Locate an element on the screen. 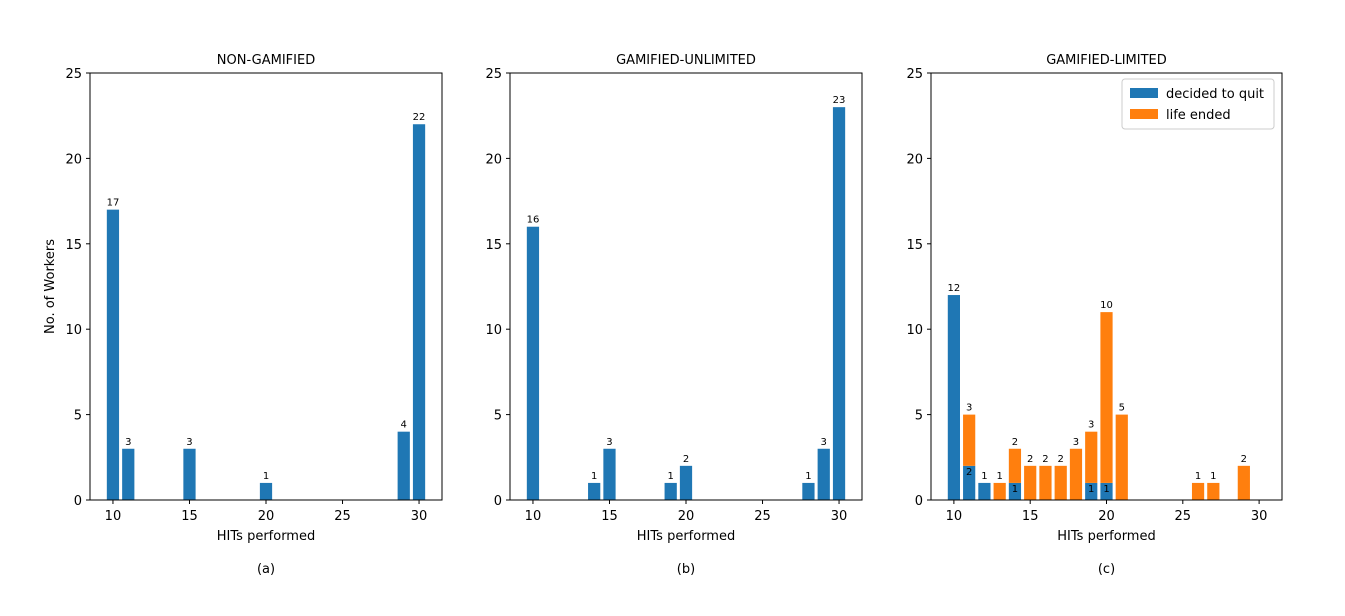 The image size is (1345, 616). x-tick-label: 25 is located at coordinates (342, 516).